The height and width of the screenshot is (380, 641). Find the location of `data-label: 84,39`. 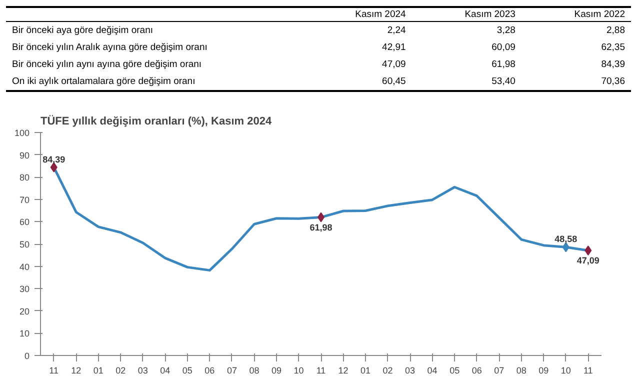

data-label: 84,39 is located at coordinates (54, 159).